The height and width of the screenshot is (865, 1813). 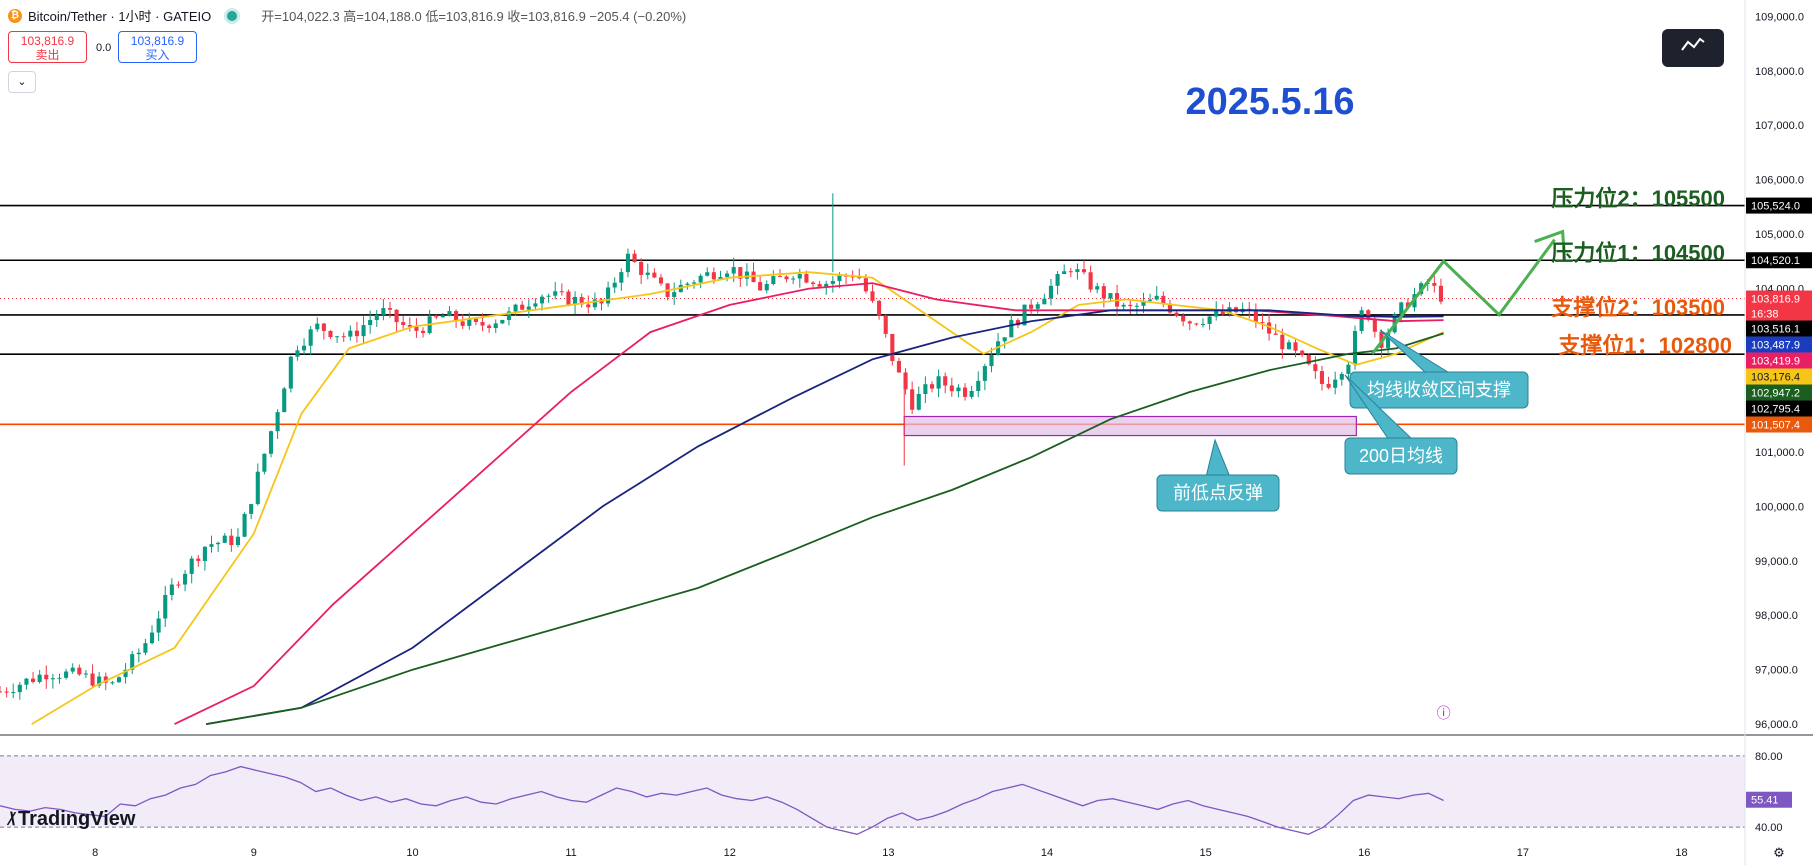 I want to click on price-badge-label: 103,419.9, so click(x=1775, y=362).